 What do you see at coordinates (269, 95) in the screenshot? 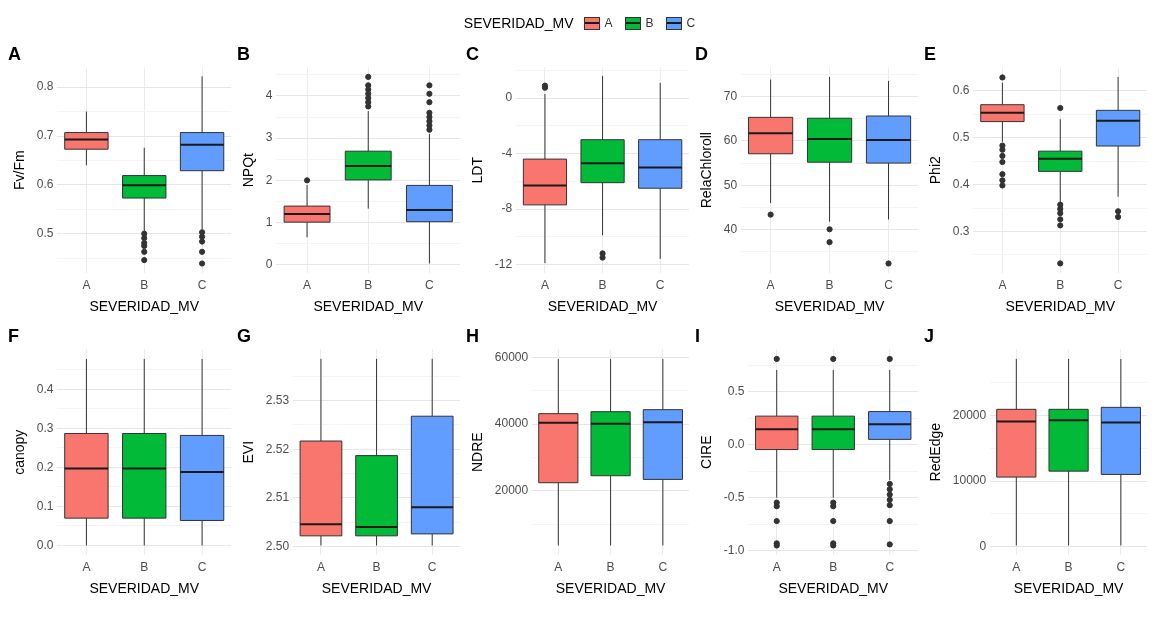
I see `y-tick-label: 4` at bounding box center [269, 95].